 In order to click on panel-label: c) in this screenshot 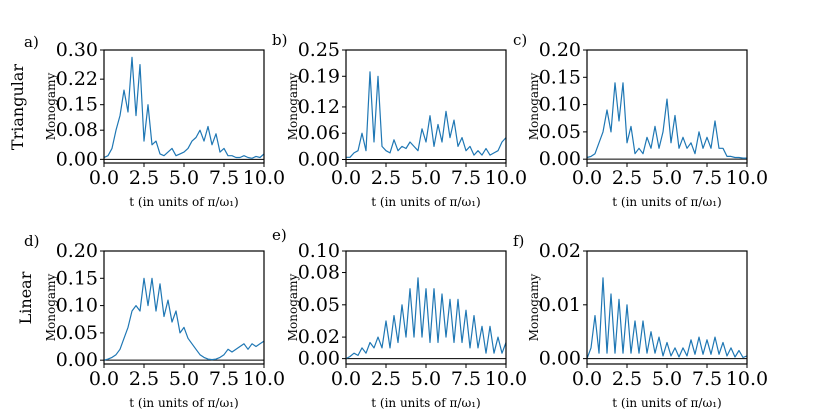, I will do `click(520, 40)`.